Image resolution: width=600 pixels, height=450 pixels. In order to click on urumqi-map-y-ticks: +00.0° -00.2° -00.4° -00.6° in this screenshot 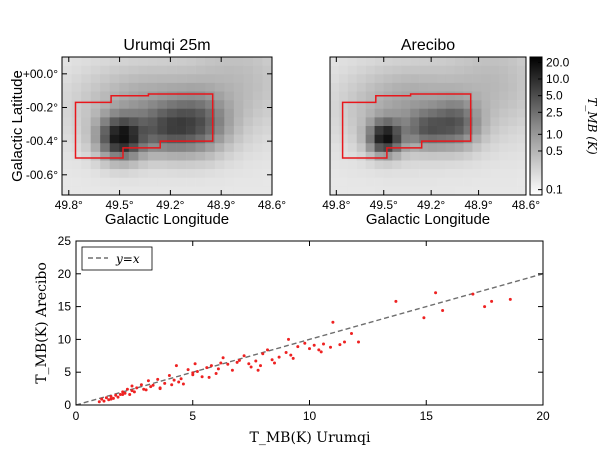, I will do `click(147, 124)`.